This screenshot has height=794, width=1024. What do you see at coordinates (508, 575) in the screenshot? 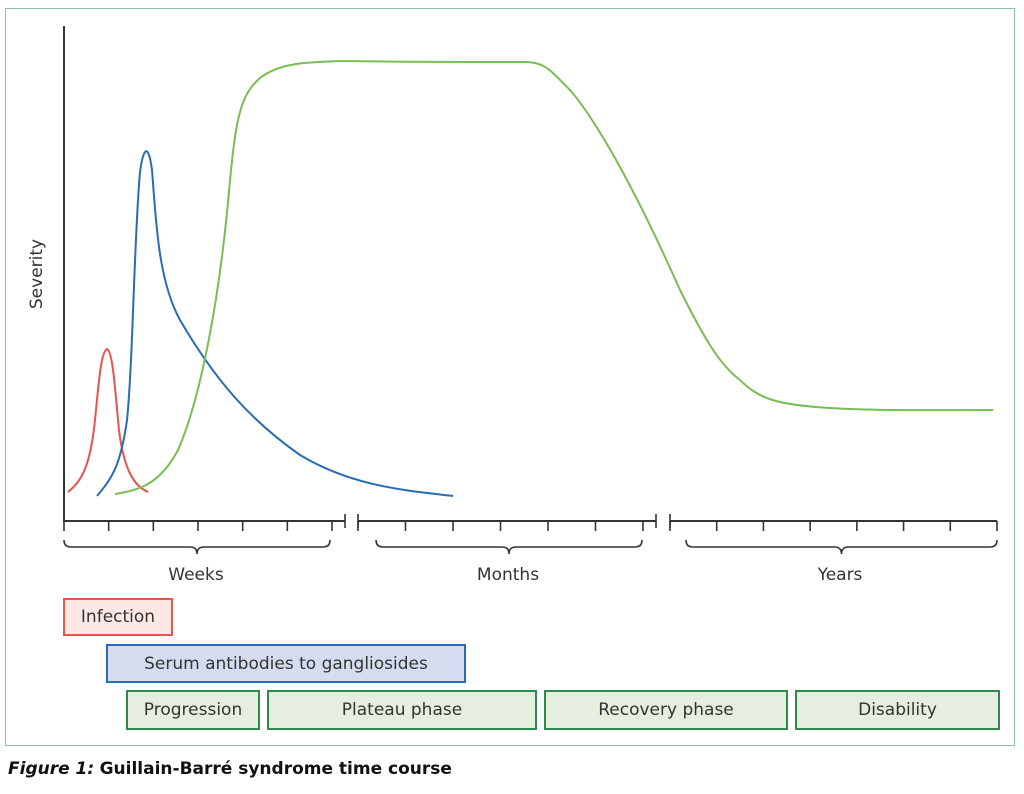
I see `scale-label-months: Months` at bounding box center [508, 575].